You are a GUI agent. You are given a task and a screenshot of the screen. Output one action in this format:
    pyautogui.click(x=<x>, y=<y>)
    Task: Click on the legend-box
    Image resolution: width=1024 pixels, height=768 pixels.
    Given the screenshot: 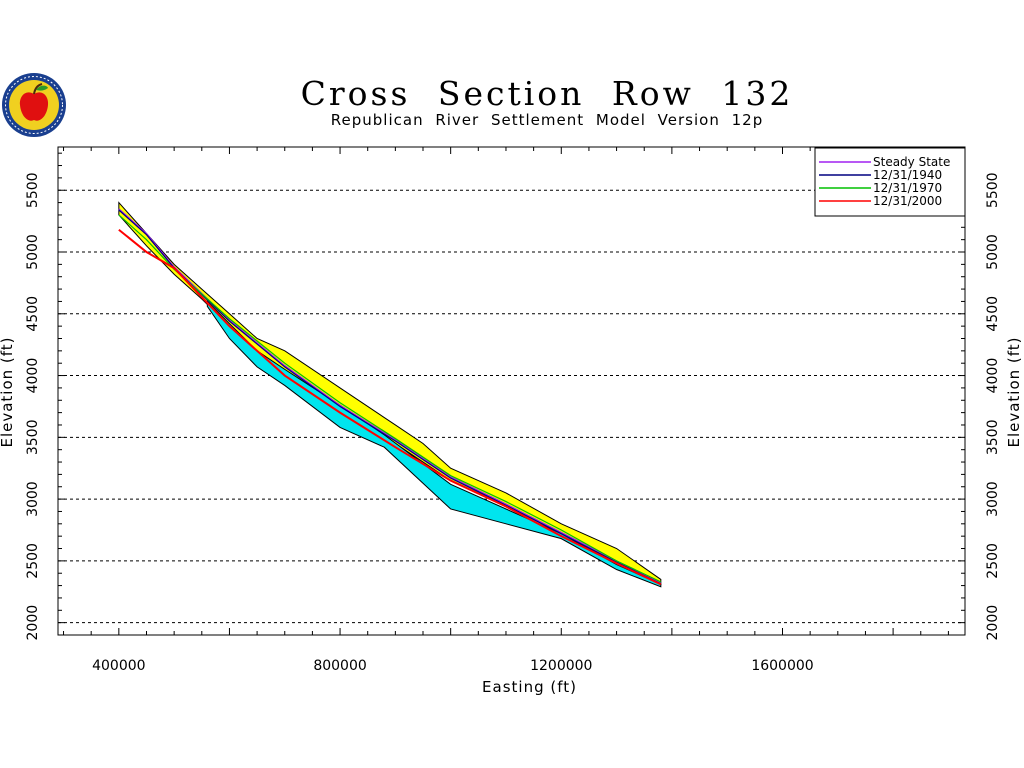 What is the action you would take?
    pyautogui.click(x=890, y=182)
    